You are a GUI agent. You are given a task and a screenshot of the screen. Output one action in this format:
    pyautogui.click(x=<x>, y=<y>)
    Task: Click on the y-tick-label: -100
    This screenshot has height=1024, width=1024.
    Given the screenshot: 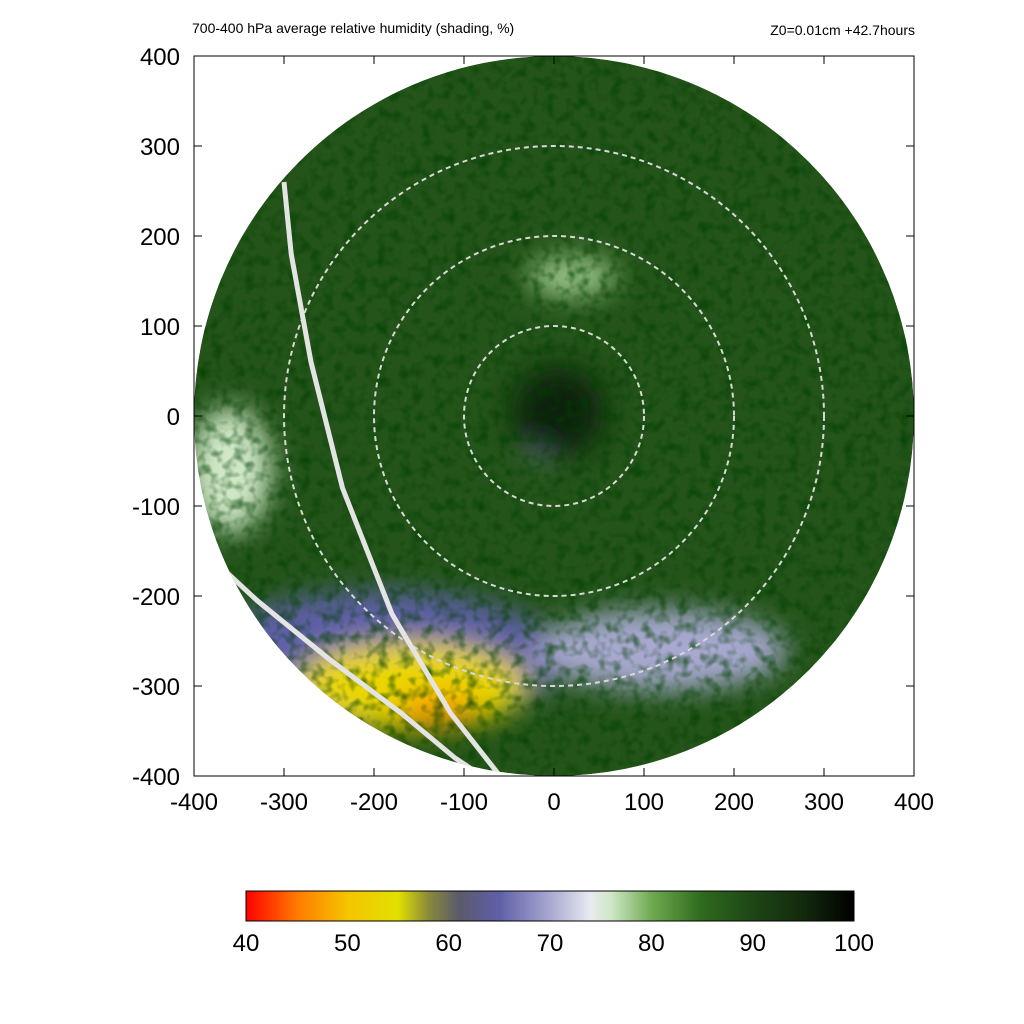 What is the action you would take?
    pyautogui.click(x=156, y=507)
    